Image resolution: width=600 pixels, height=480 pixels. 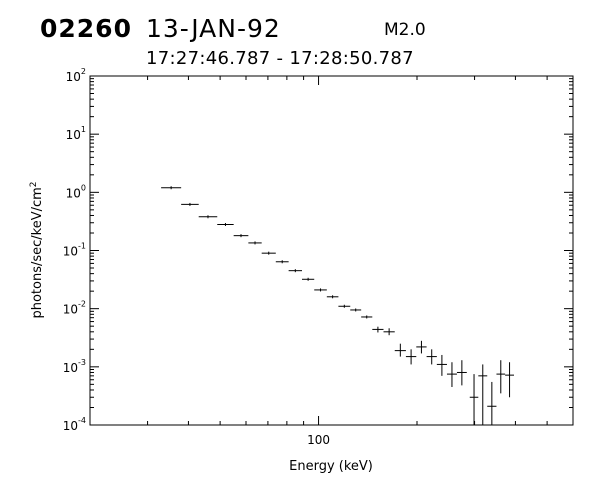 I want to click on y-tick-label: 10², so click(x=76, y=75).